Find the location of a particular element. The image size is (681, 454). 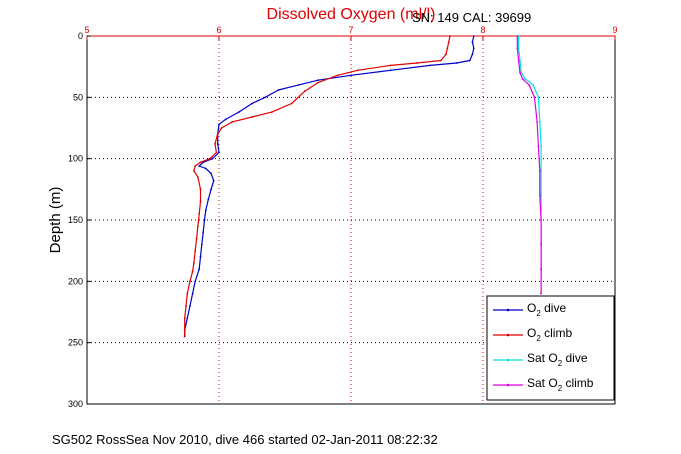

legend: O2 dive O2 climb Sat O2 dive Sat O2 climb is located at coordinates (550, 348).